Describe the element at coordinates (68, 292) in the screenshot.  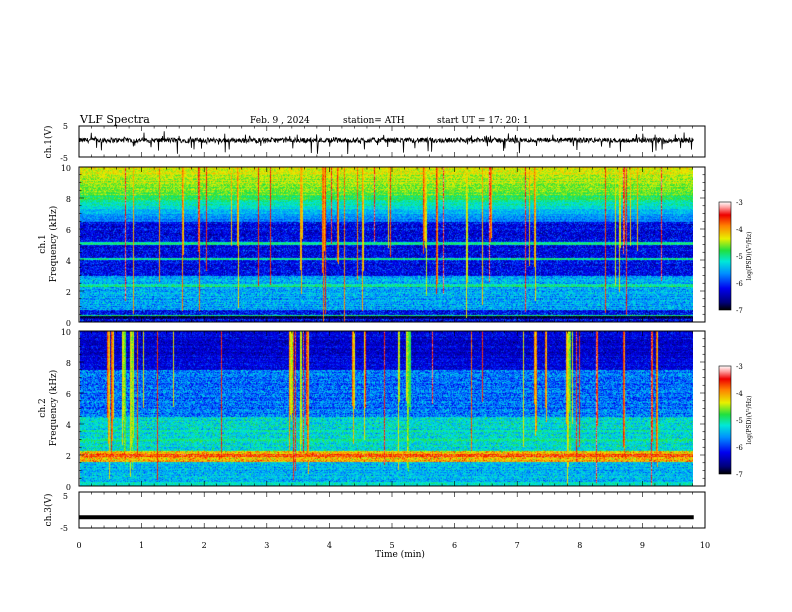
I see `ch1-freq-tick-2: 2` at that location.